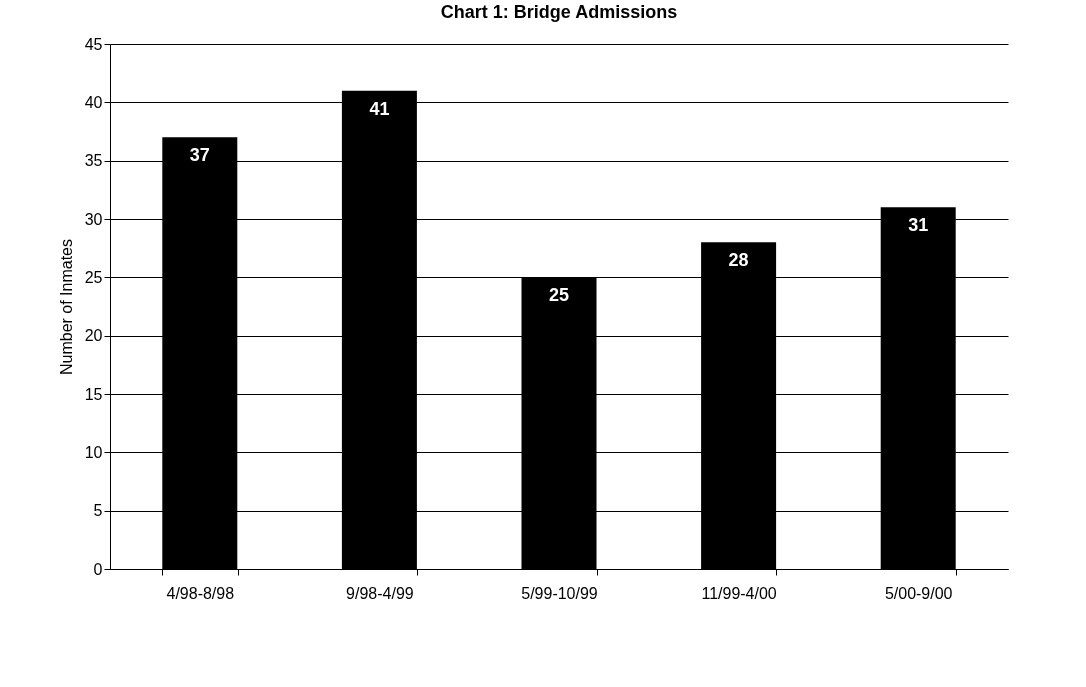  I want to click on x-tick-label: 4/98-8/98, so click(200, 593).